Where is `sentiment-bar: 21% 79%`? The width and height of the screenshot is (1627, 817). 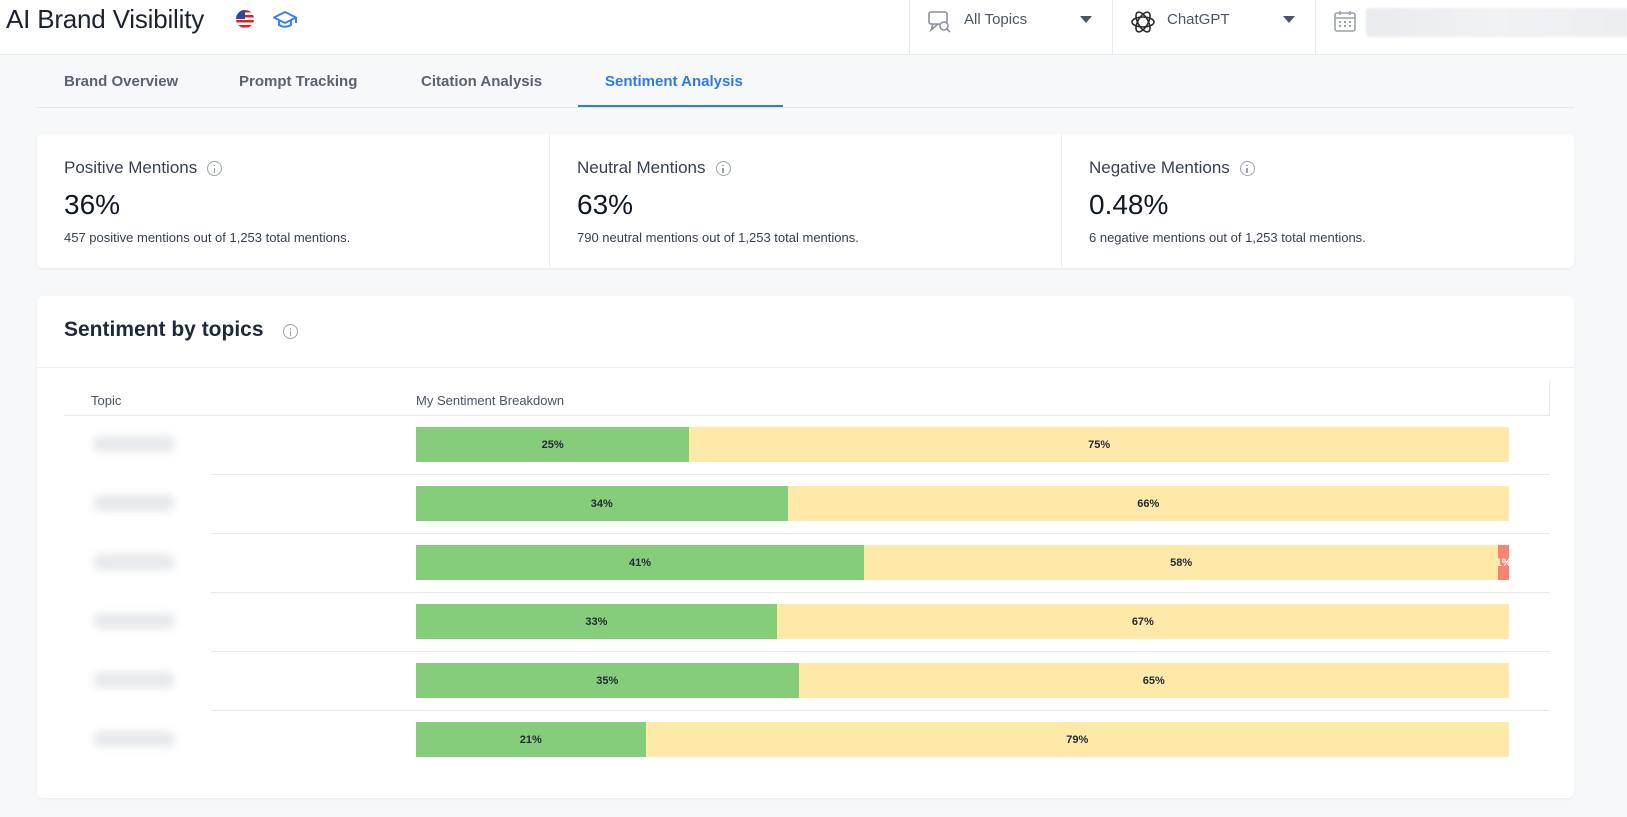
sentiment-bar: 21% 79% is located at coordinates (962, 739).